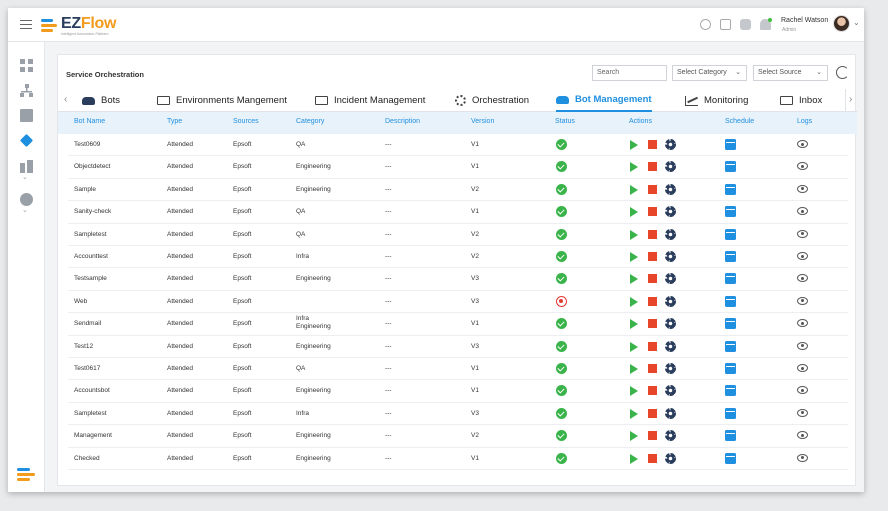 Image resolution: width=888 pixels, height=511 pixels. Describe the element at coordinates (483, 121) in the screenshot. I see `column-header: Version` at that location.